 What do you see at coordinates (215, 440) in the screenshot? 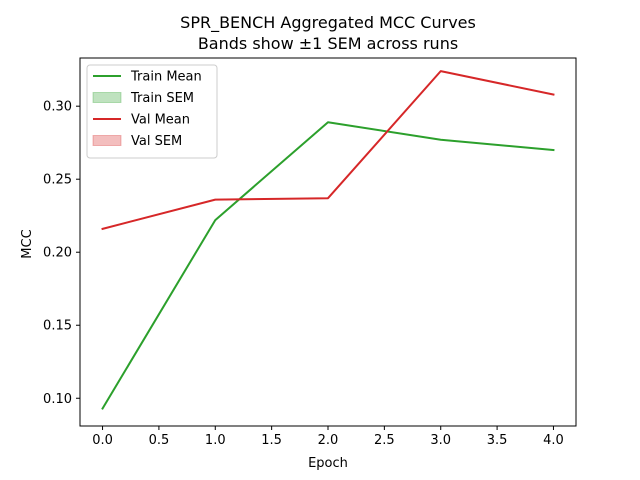
I see `x-tick-label: 1.0` at bounding box center [215, 440].